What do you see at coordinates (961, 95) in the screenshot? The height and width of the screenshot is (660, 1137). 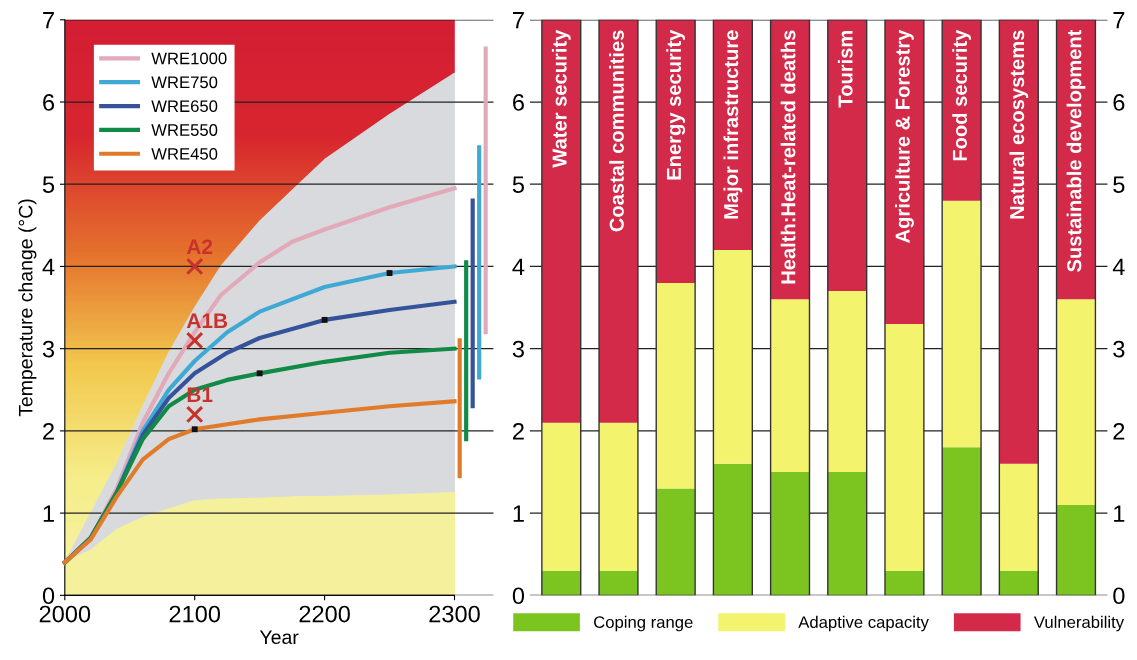 I see `x-tick-label: Food security` at bounding box center [961, 95].